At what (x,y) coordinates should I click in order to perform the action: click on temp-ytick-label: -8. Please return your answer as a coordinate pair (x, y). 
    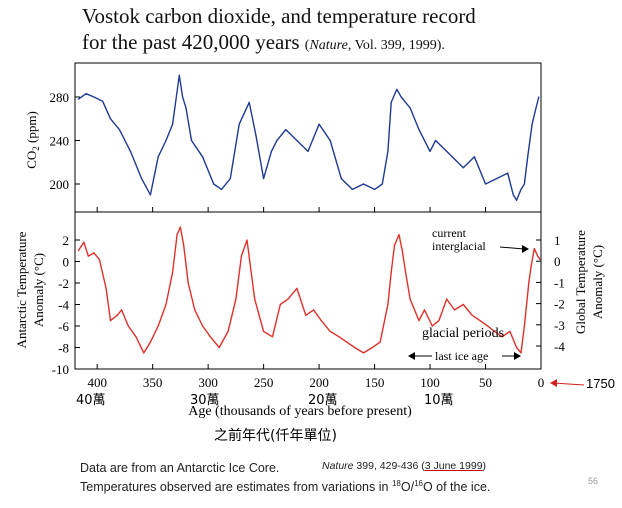
    Looking at the image, I should click on (63, 348).